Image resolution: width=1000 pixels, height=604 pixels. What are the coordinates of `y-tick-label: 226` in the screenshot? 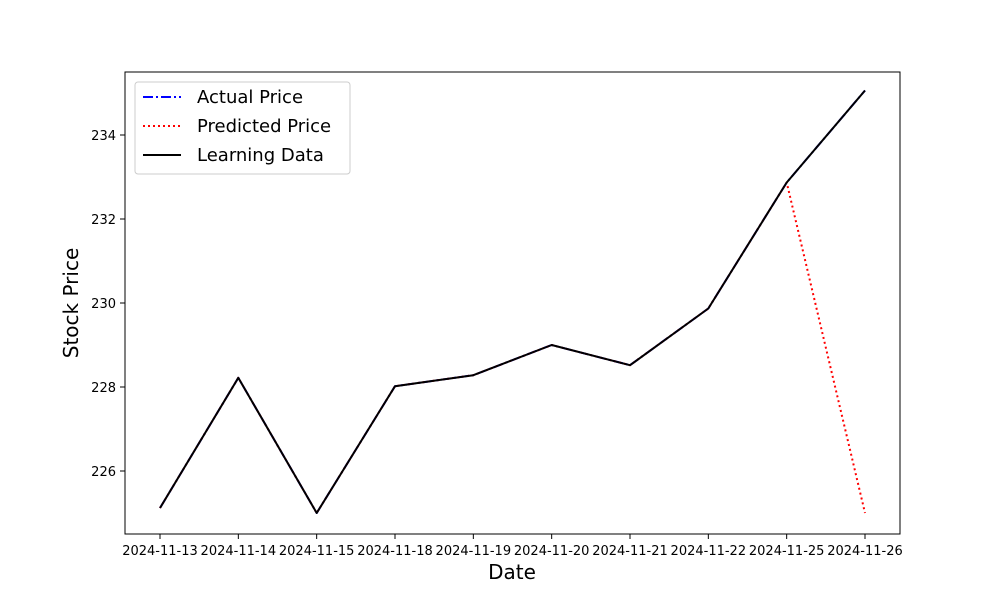 It's located at (103, 472).